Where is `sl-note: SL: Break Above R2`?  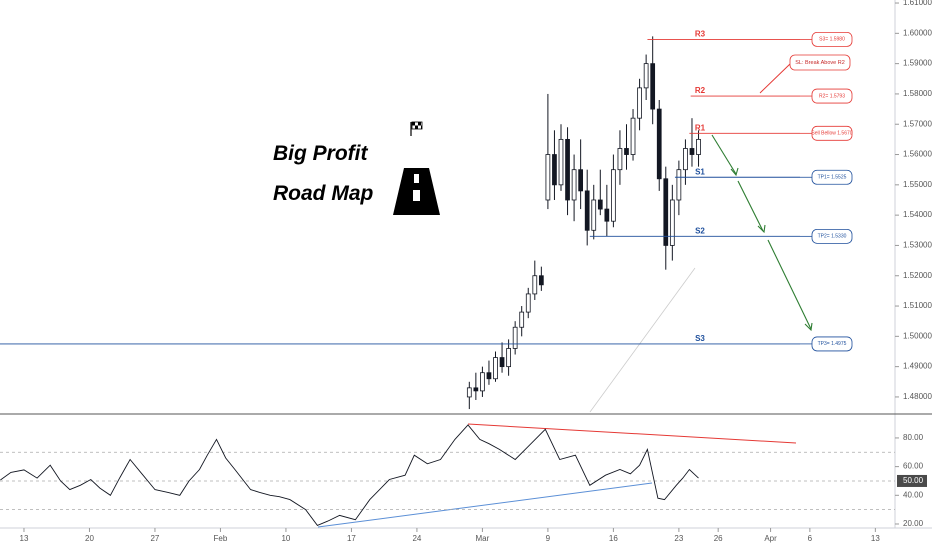 sl-note: SL: Break Above R2 is located at coordinates (820, 63).